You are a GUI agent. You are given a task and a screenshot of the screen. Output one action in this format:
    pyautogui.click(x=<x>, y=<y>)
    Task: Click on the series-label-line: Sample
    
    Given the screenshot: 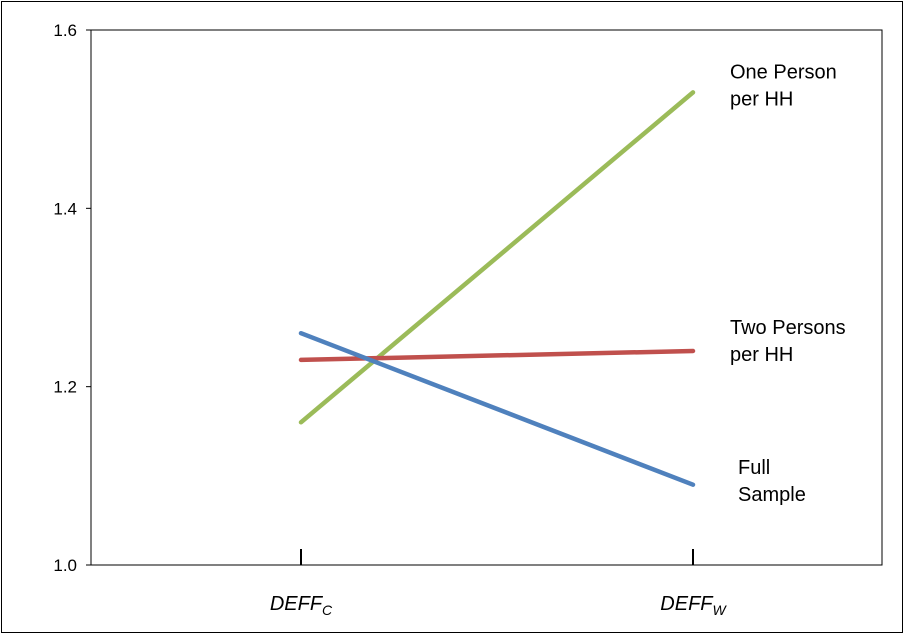 What is the action you would take?
    pyautogui.click(x=772, y=495)
    